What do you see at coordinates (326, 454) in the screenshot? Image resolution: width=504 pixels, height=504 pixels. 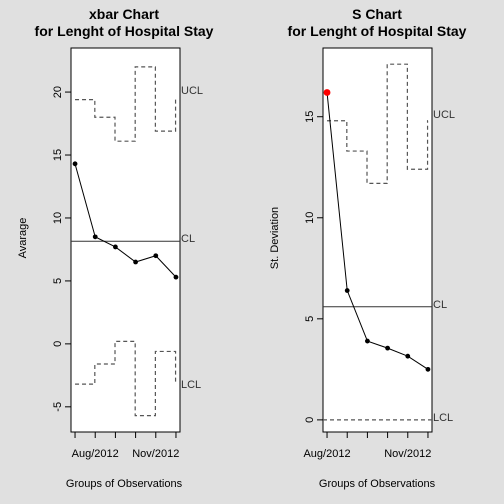 I see `s-chart-x-tick-label: Aug/2012` at bounding box center [326, 454].